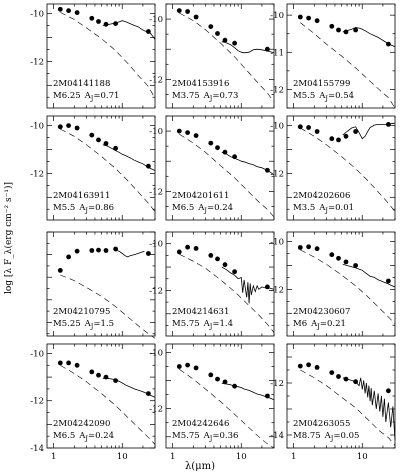 The height and width of the screenshot is (476, 400). I want to click on spectral-type: M6, so click(300, 324).